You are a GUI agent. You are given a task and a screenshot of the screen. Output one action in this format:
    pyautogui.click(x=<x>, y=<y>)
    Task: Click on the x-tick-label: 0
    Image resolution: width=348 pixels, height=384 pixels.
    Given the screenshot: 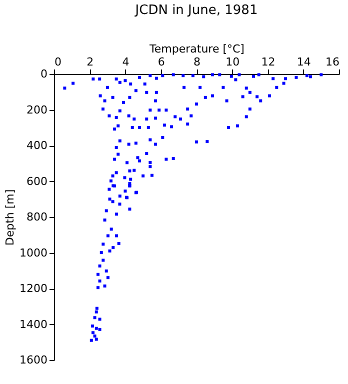 What is the action you would take?
    pyautogui.click(x=58, y=62)
    